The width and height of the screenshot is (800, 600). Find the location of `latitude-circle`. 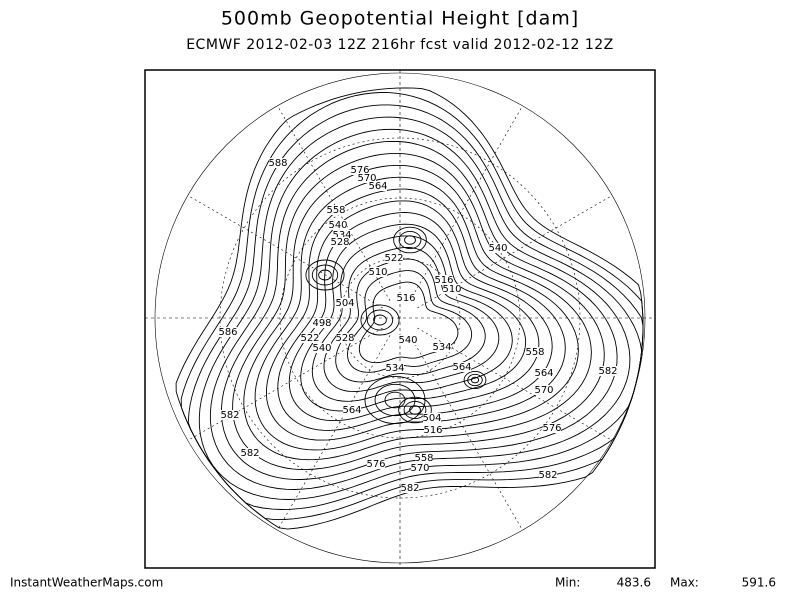

latitude-circle is located at coordinates (400, 318).